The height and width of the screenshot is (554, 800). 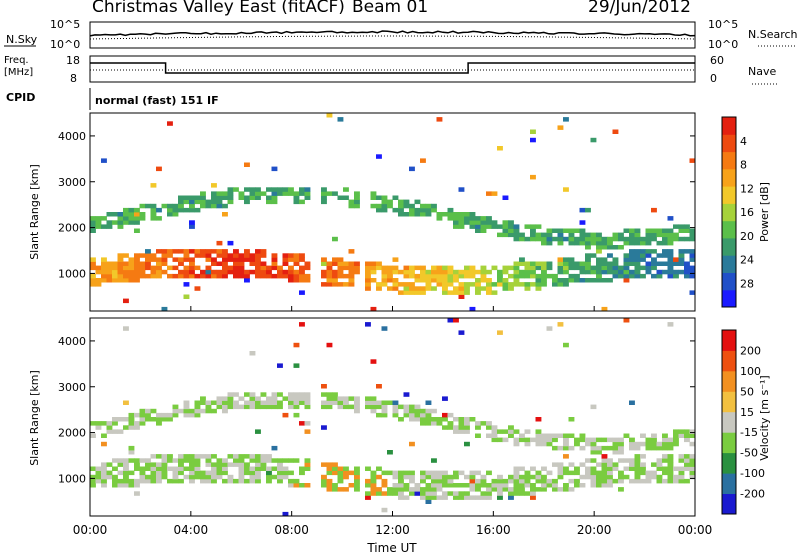 What do you see at coordinates (157, 100) in the screenshot?
I see `cpid-text: normal (fast) 151 IF` at bounding box center [157, 100].